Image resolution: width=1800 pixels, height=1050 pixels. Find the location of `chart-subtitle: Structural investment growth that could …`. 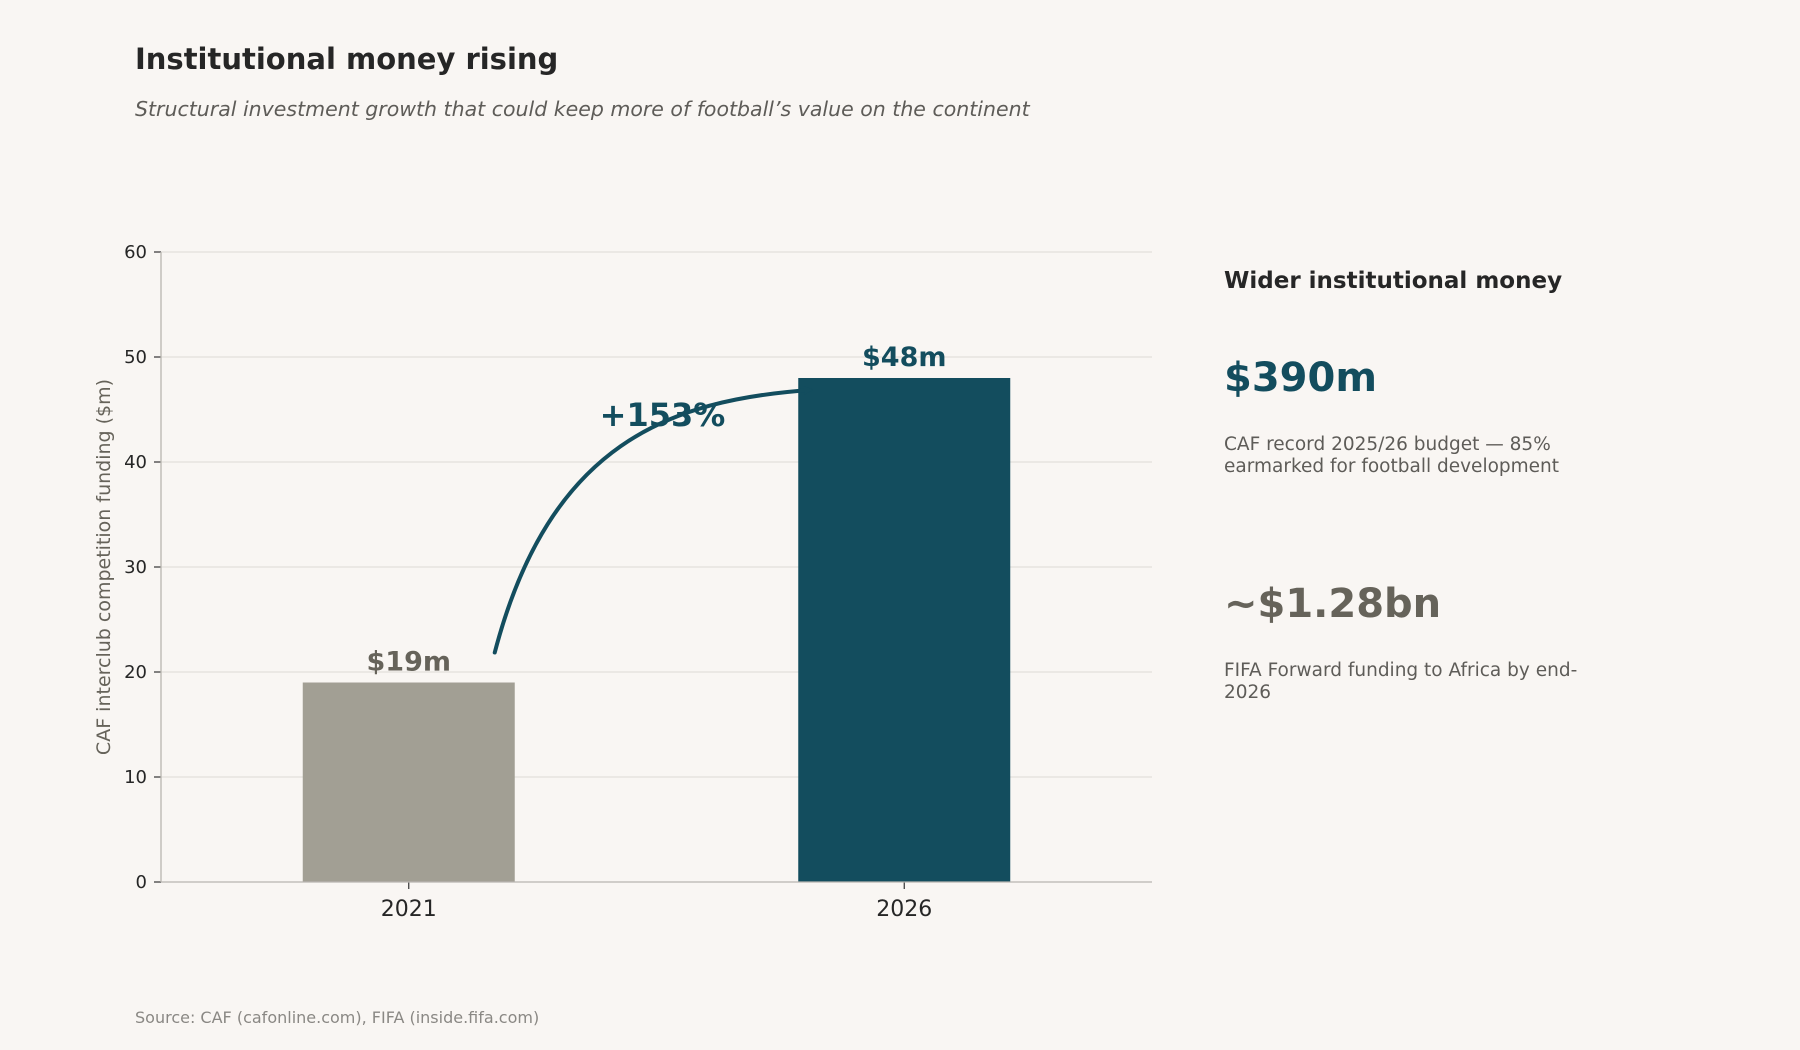

chart-subtitle: Structural investment growth that could … is located at coordinates (582, 109).